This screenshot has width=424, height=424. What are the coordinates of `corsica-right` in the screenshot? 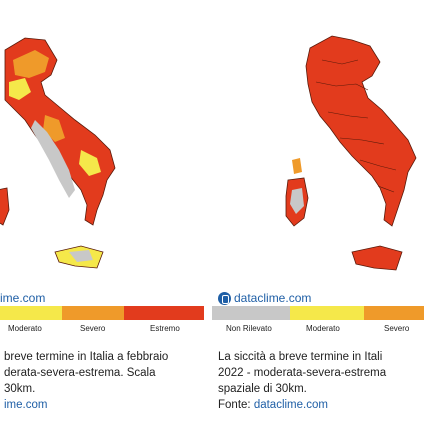 It's located at (297, 166).